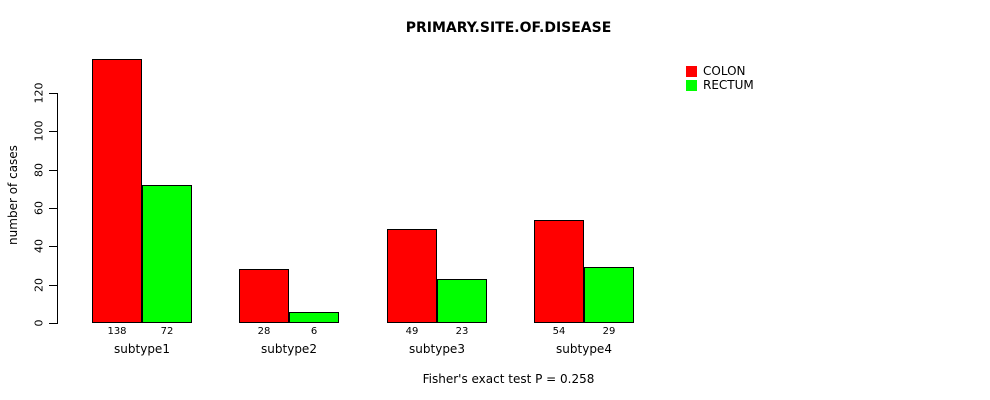  What do you see at coordinates (167, 331) in the screenshot?
I see `bar-value-label: 72` at bounding box center [167, 331].